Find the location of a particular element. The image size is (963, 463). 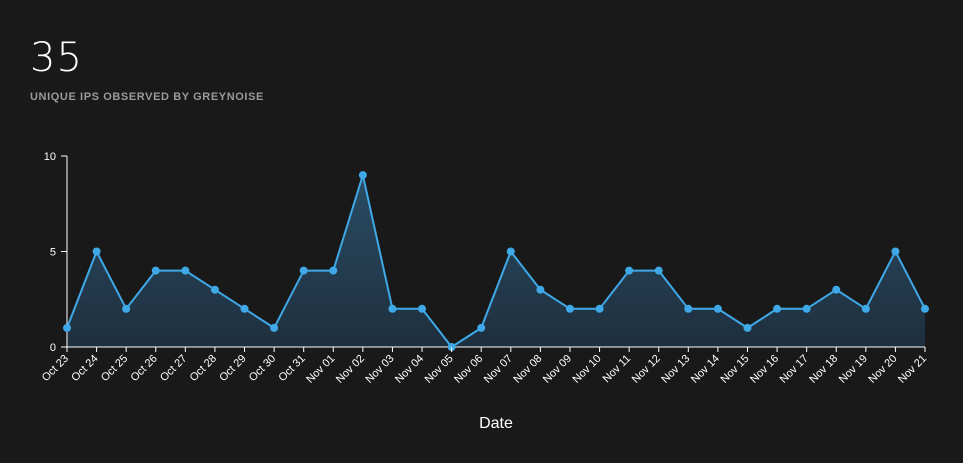

x-tick-label: Nov 20 is located at coordinates (882, 369).